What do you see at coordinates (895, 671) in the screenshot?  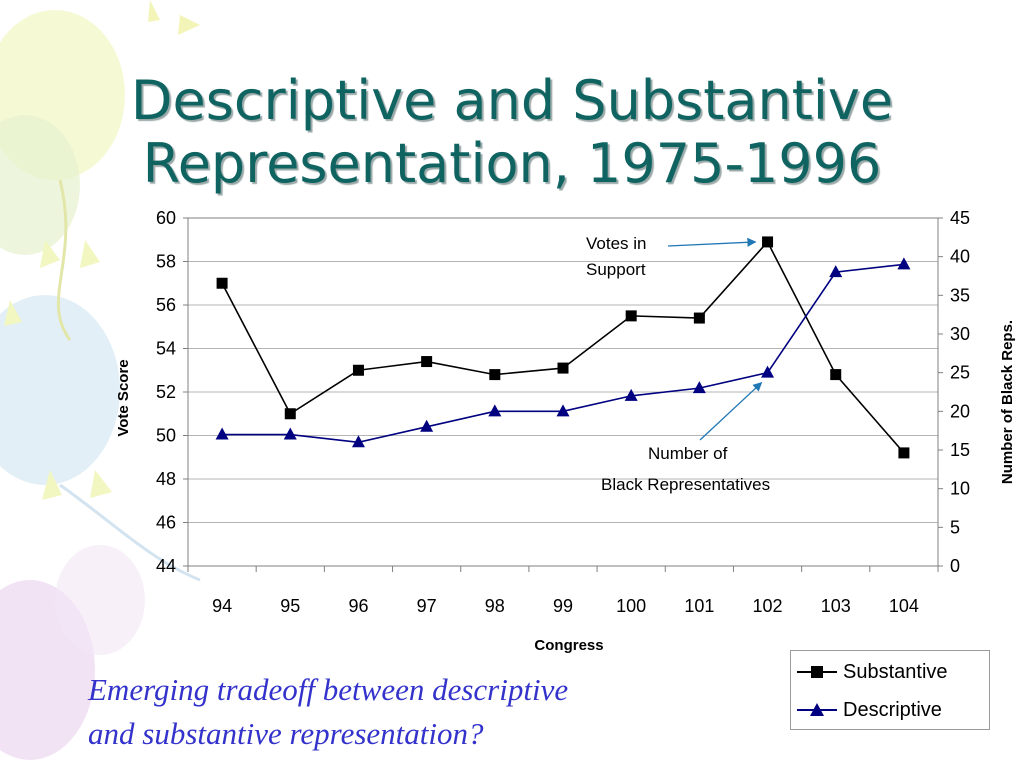 I see `legend-label-substantive: Substantive` at bounding box center [895, 671].